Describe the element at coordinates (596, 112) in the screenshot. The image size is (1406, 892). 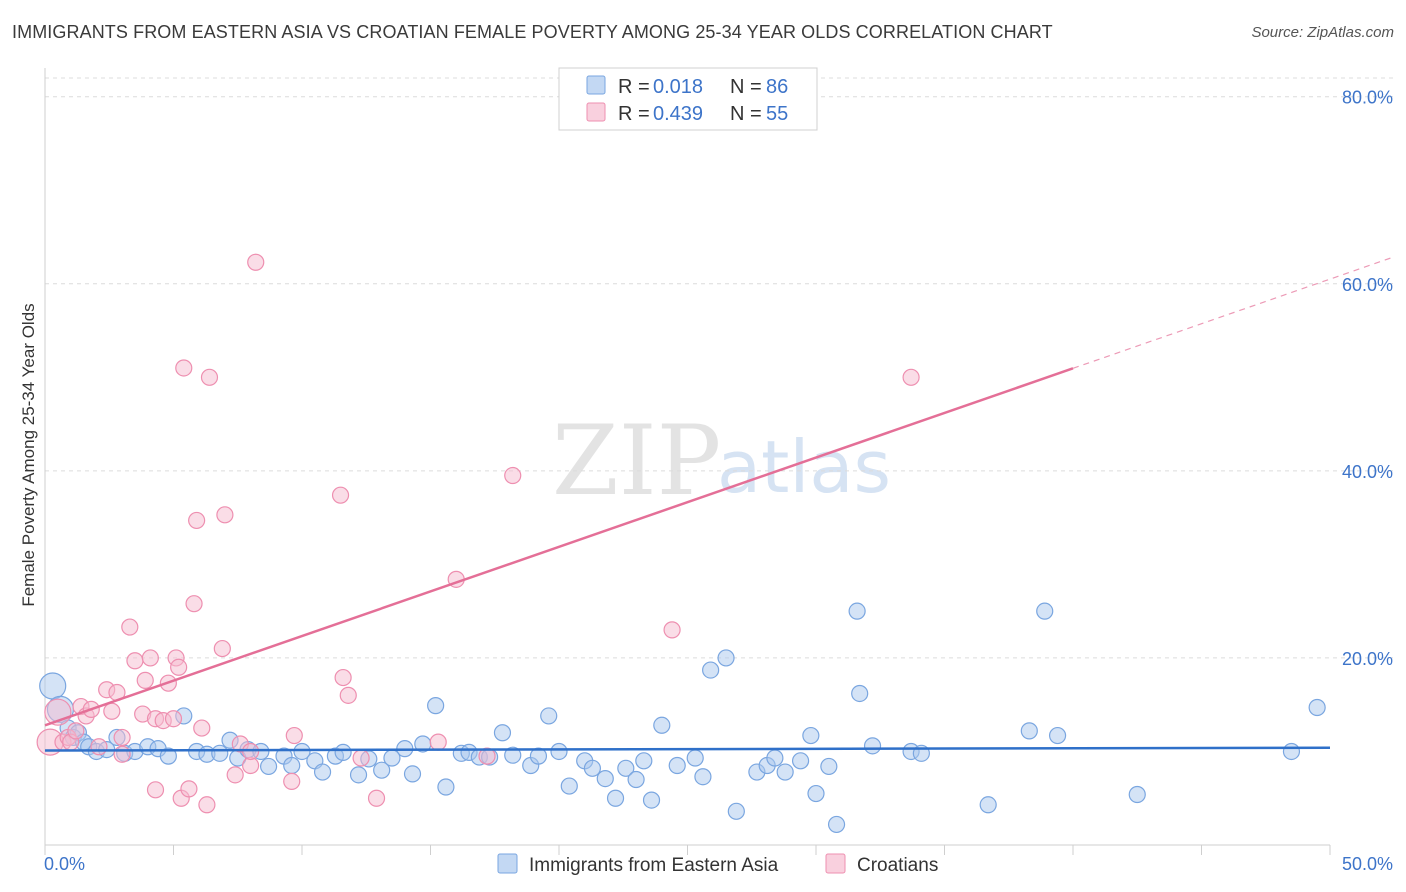
I see `legend-swatch-croatians` at that location.